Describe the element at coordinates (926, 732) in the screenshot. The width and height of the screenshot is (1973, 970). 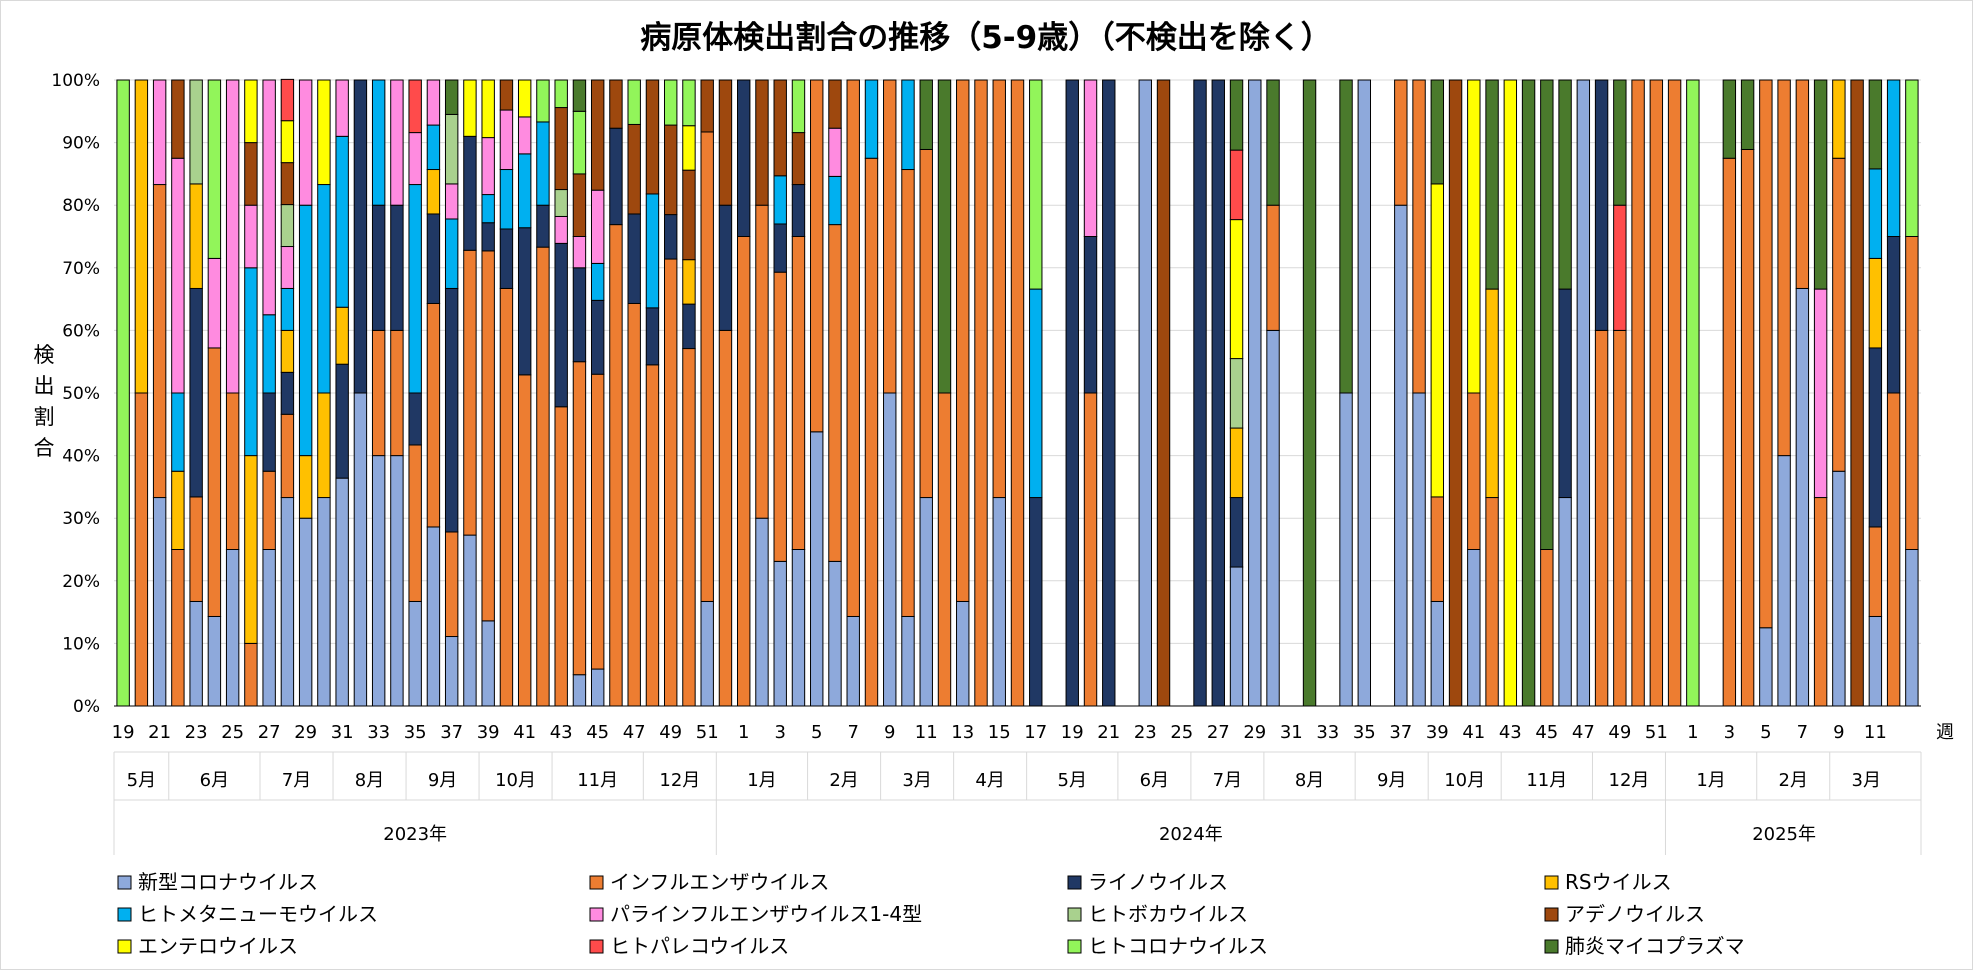
I see `x-week-label: 11` at that location.